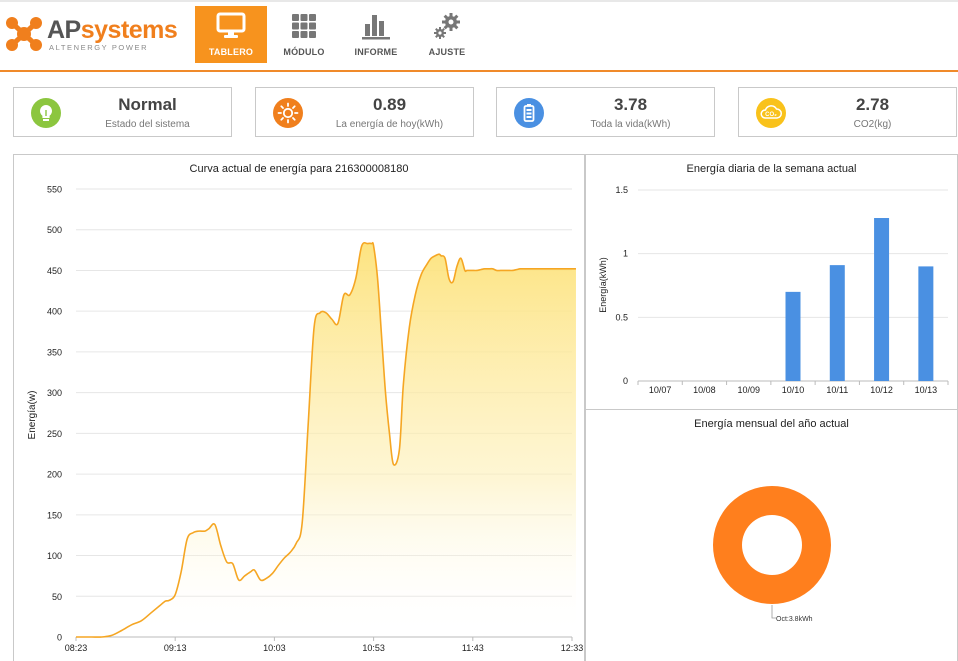  What do you see at coordinates (794, 619) in the screenshot?
I see `donut-slice-label: Oct:3.8kWh` at bounding box center [794, 619].